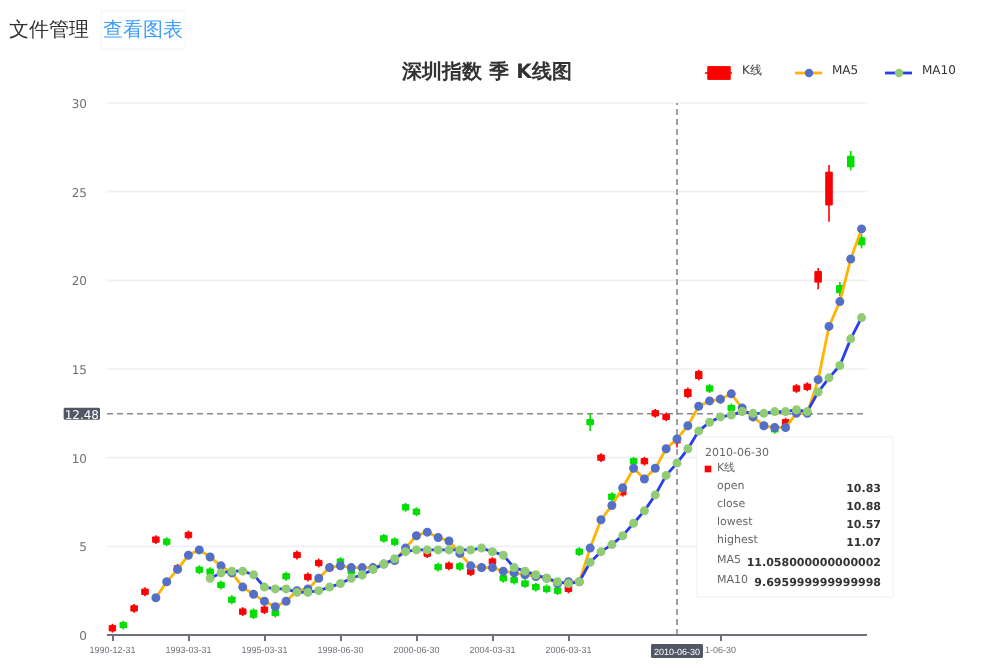 Image resolution: width=994 pixels, height=670 pixels. Describe the element at coordinates (143, 30) in the screenshot. I see `text: 查看图表` at that location.